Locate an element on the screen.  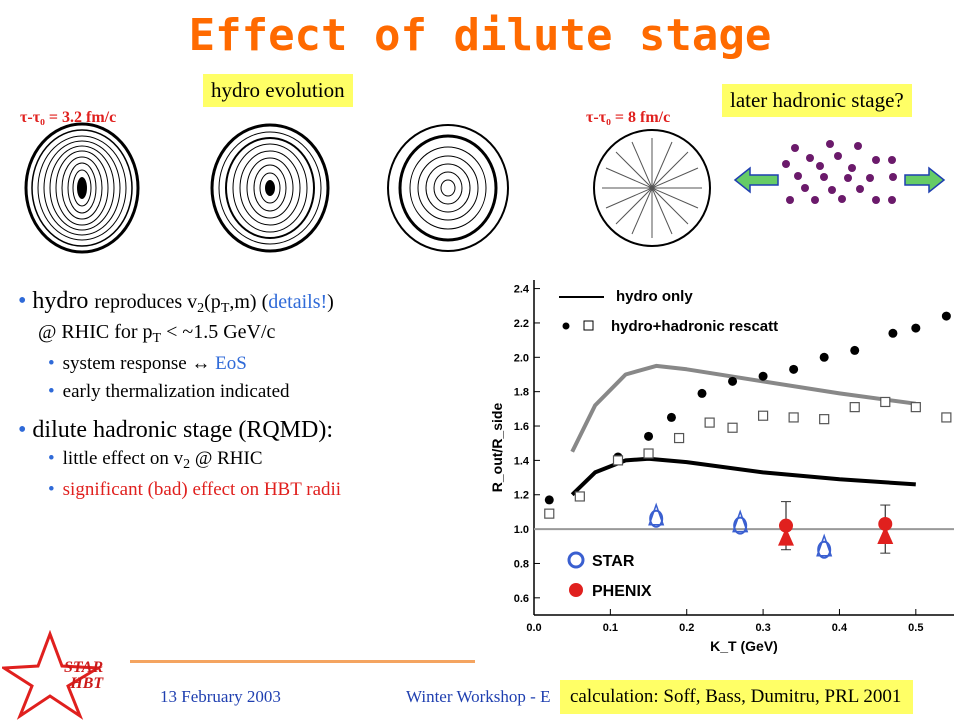
sub-bullet-little-effect: • little effect on v2 @ RHIC is located at coordinates (155, 460).